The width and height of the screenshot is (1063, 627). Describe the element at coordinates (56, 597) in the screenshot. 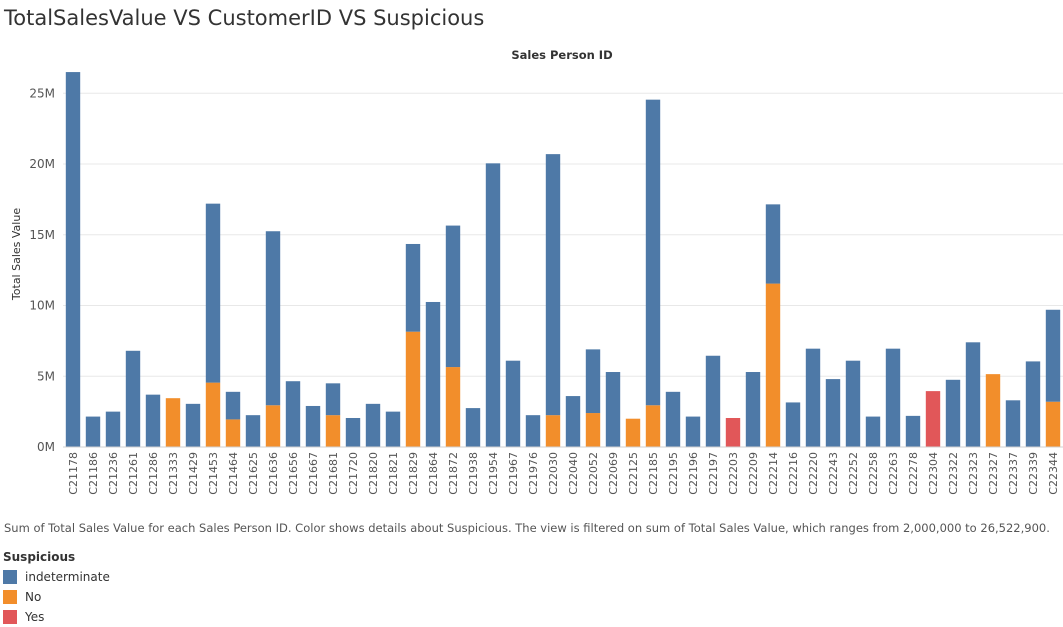

I see `legend-item-no: No` at that location.